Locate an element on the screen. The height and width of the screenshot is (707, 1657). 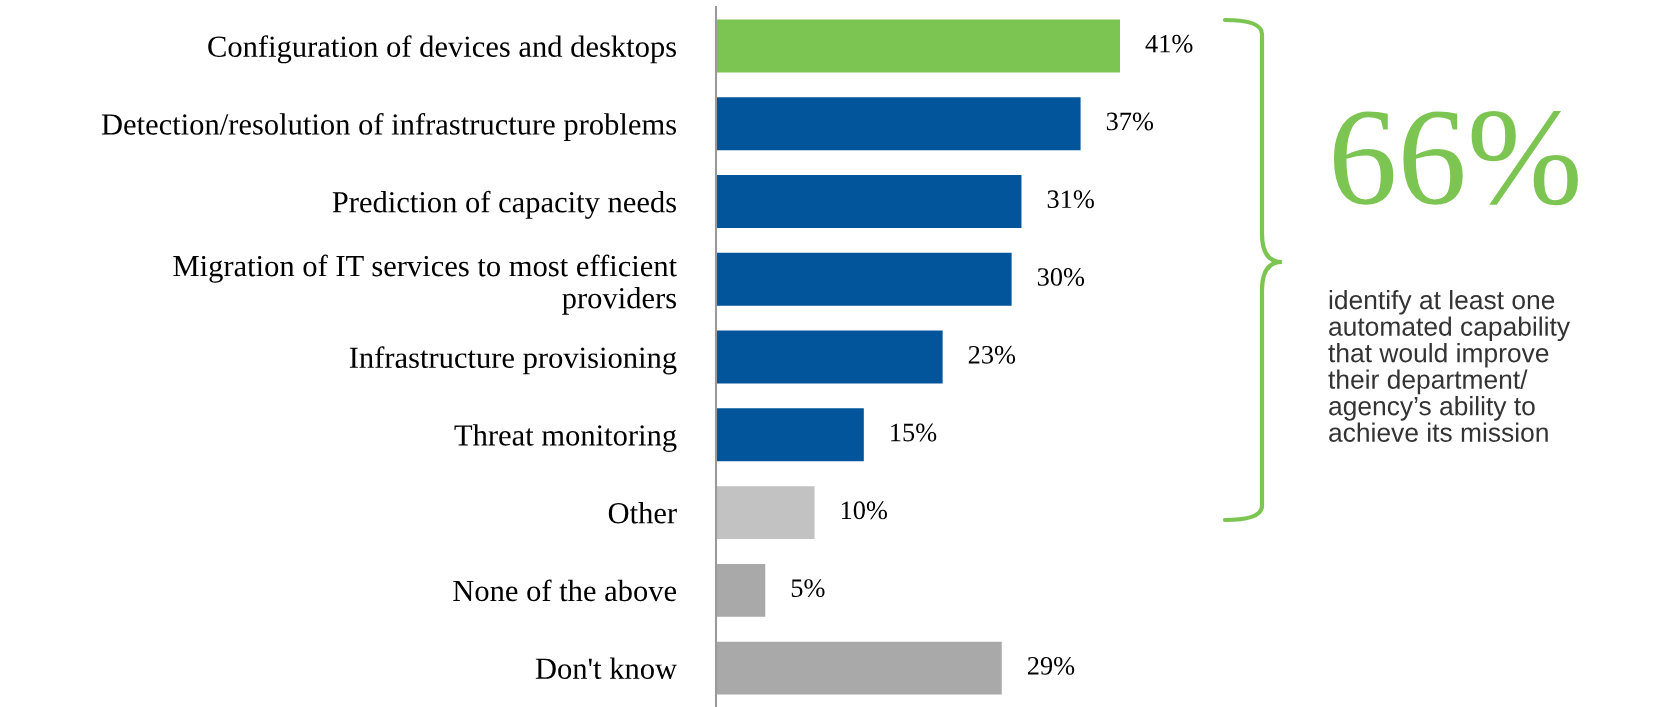
text: identify at least one automated capability that would improve their department/ agency’s ability to achieve its mission is located at coordinates (1449, 366).